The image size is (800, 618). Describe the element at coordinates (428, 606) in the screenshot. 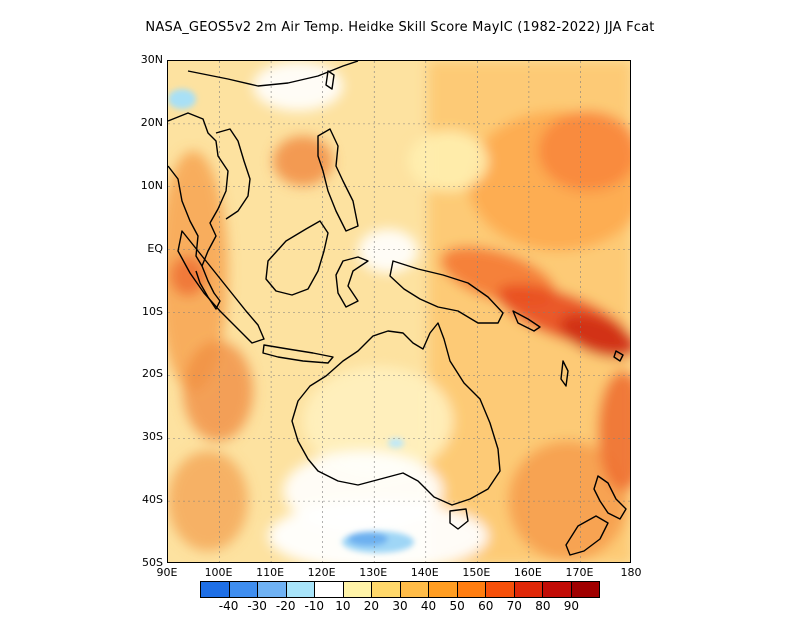

I see `colorbar-label: 40` at that location.